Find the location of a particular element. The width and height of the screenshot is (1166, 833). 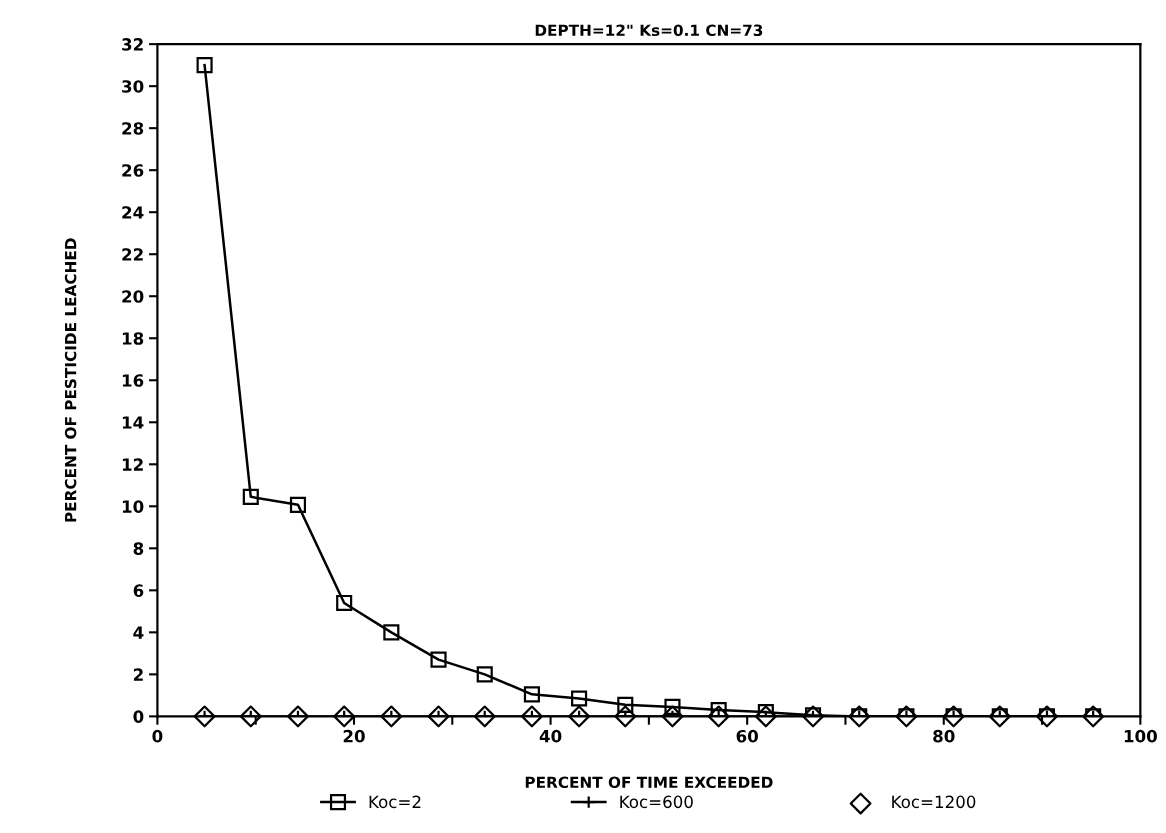

x-axis-title: PERCENT OF TIME EXCEEDED is located at coordinates (649, 782).